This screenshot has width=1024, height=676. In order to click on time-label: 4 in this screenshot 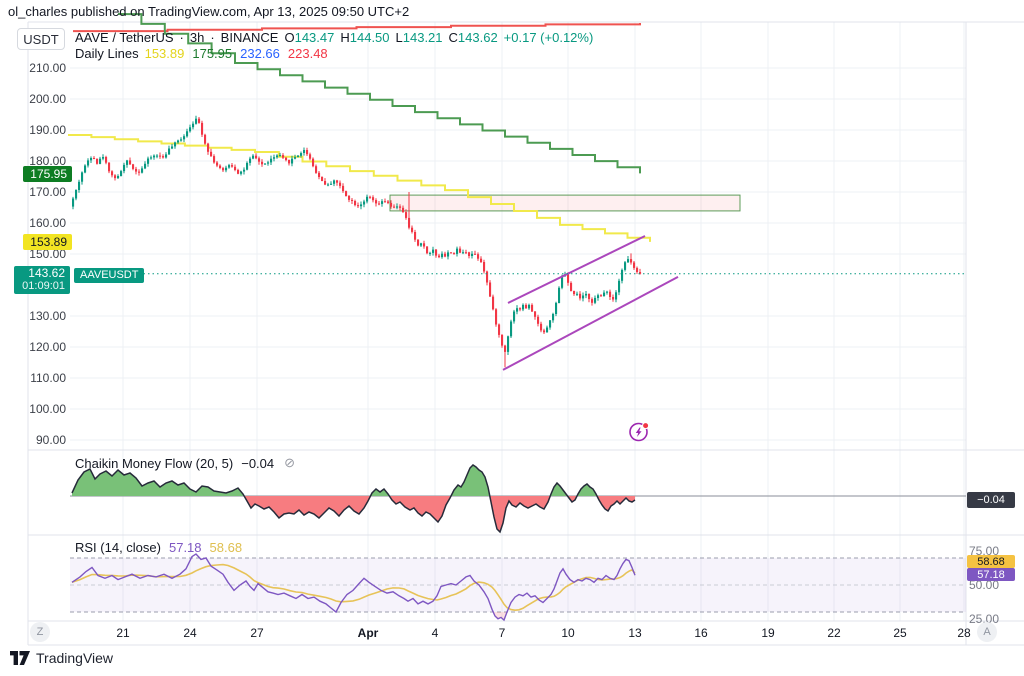, I will do `click(435, 633)`.